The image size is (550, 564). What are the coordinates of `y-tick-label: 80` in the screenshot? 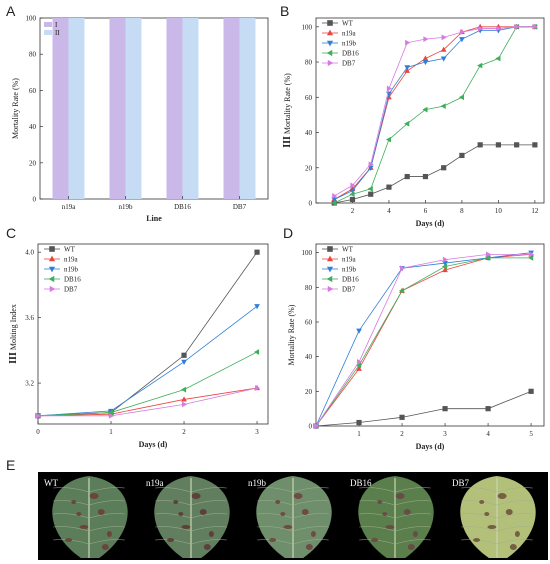 It's located at (33, 55).